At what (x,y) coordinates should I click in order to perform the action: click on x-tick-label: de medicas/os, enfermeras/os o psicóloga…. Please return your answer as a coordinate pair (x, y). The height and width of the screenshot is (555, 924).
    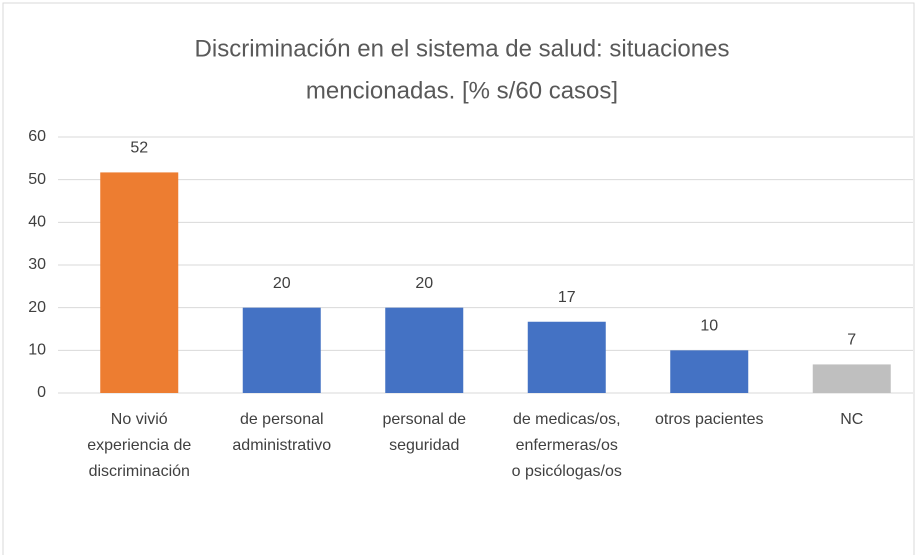
    Looking at the image, I should click on (566, 445).